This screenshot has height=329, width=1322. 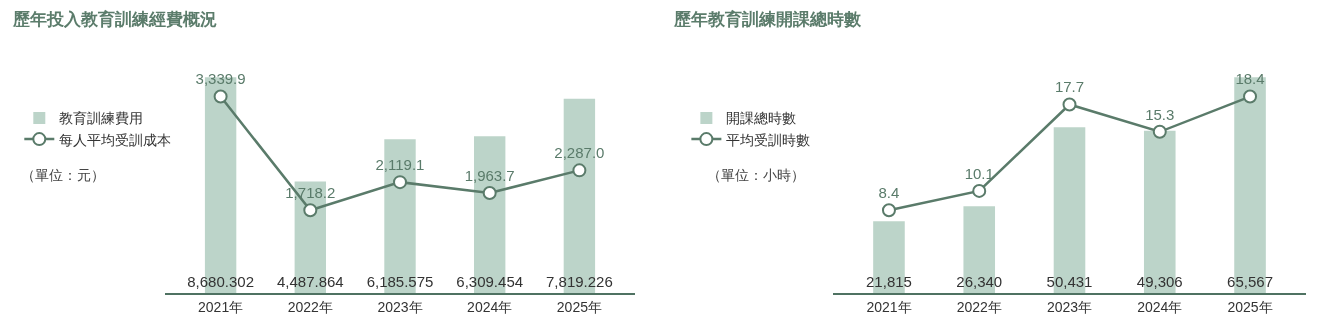 What do you see at coordinates (768, 19) in the screenshot?
I see `chart-title: 歷年教育訓練開課總時數` at bounding box center [768, 19].